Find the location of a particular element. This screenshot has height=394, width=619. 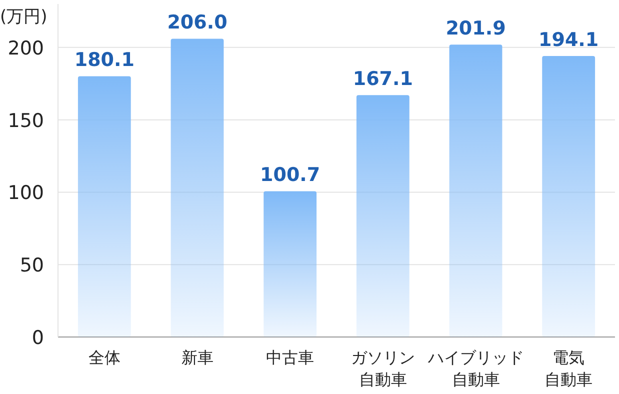

data-label: 180.1 is located at coordinates (104, 60).